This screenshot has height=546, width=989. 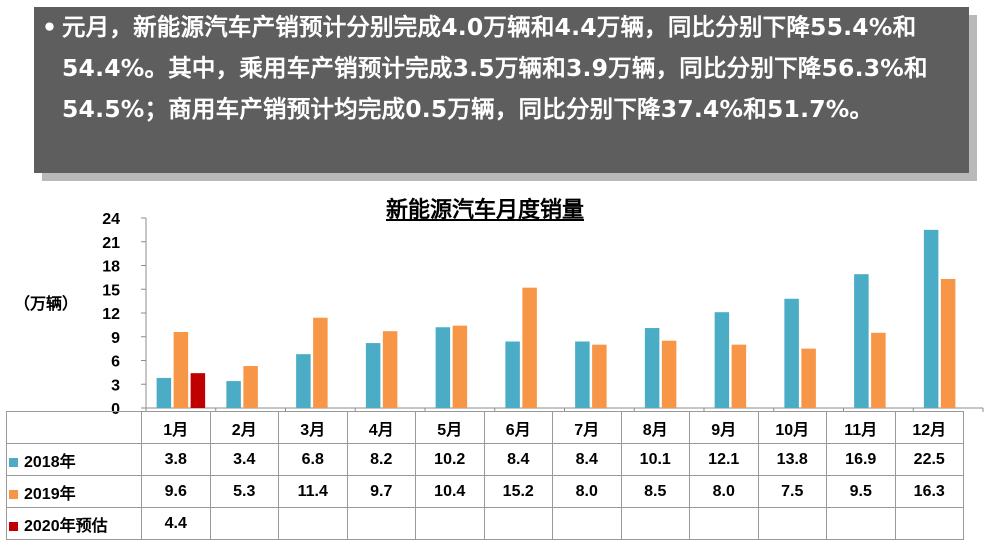 What do you see at coordinates (861, 459) in the screenshot?
I see `data-label: 16.9` at bounding box center [861, 459].